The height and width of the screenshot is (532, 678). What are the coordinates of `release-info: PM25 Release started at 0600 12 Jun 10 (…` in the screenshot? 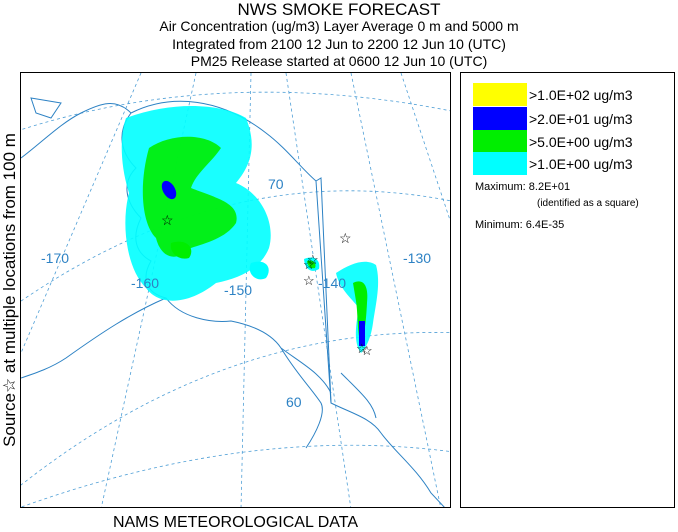 It's located at (339, 61).